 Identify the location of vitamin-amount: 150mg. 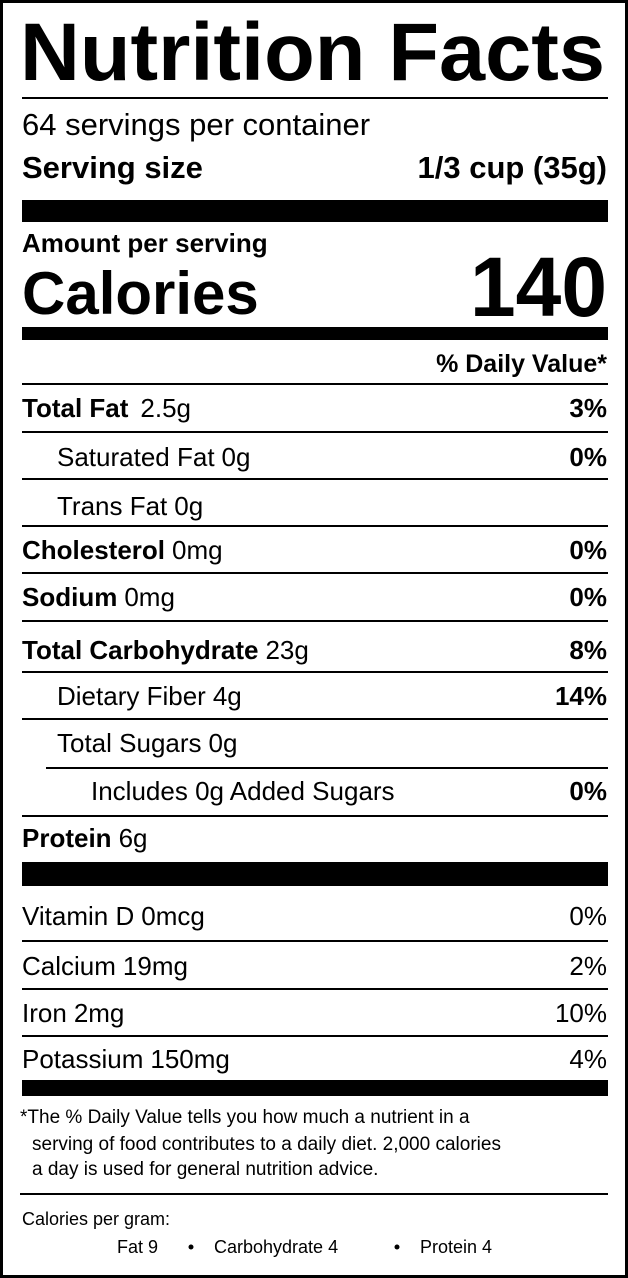
(190, 1059).